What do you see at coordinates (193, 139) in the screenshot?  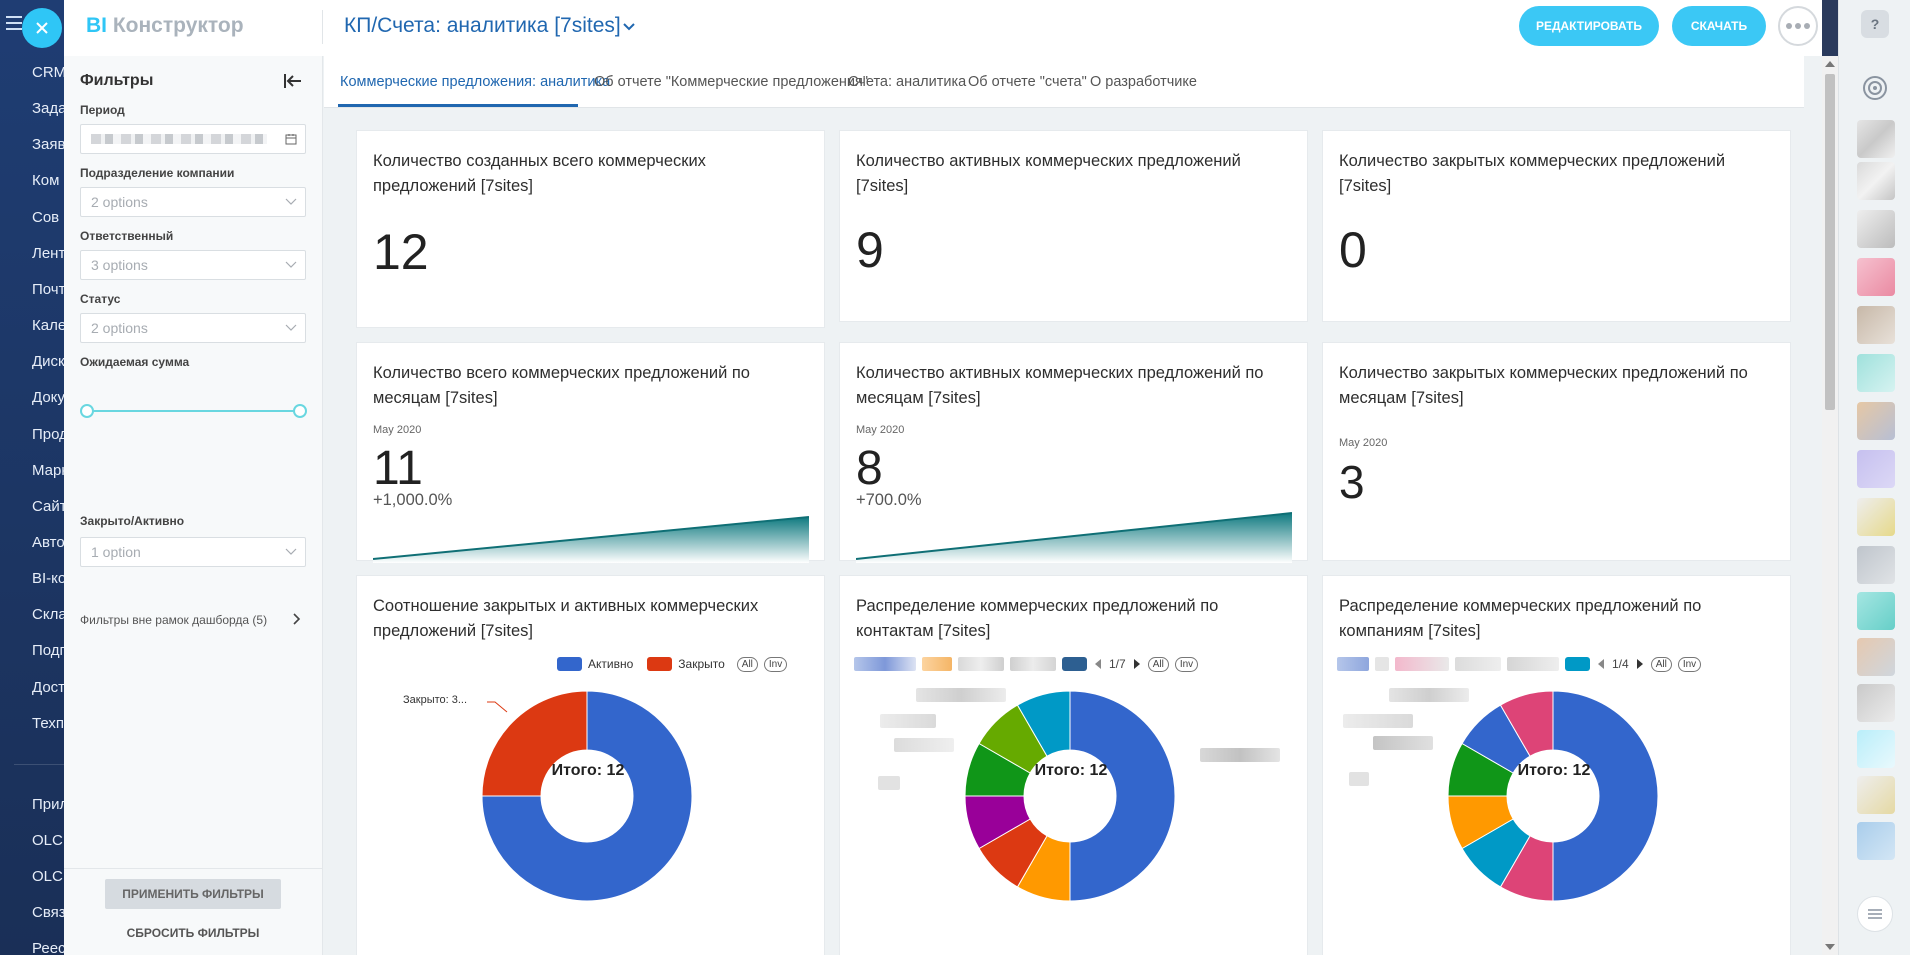 I see `period-input` at bounding box center [193, 139].